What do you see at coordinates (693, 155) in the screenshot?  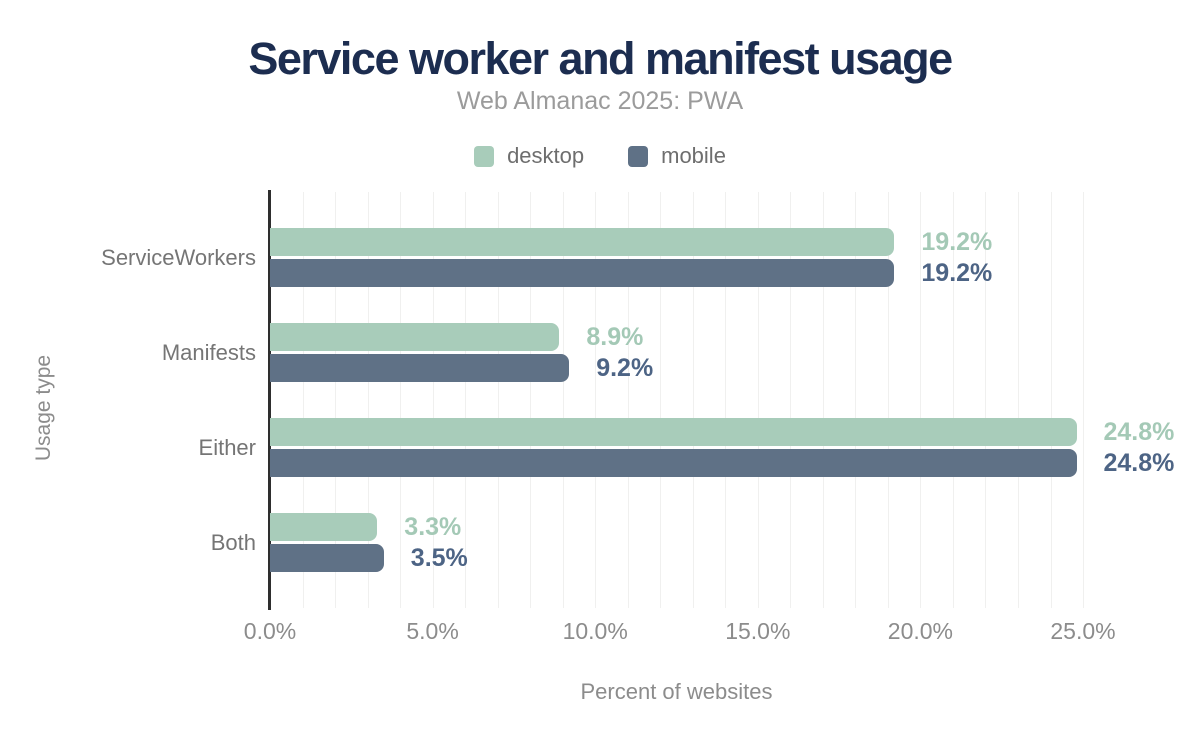 I see `legend-label: mobile` at bounding box center [693, 155].